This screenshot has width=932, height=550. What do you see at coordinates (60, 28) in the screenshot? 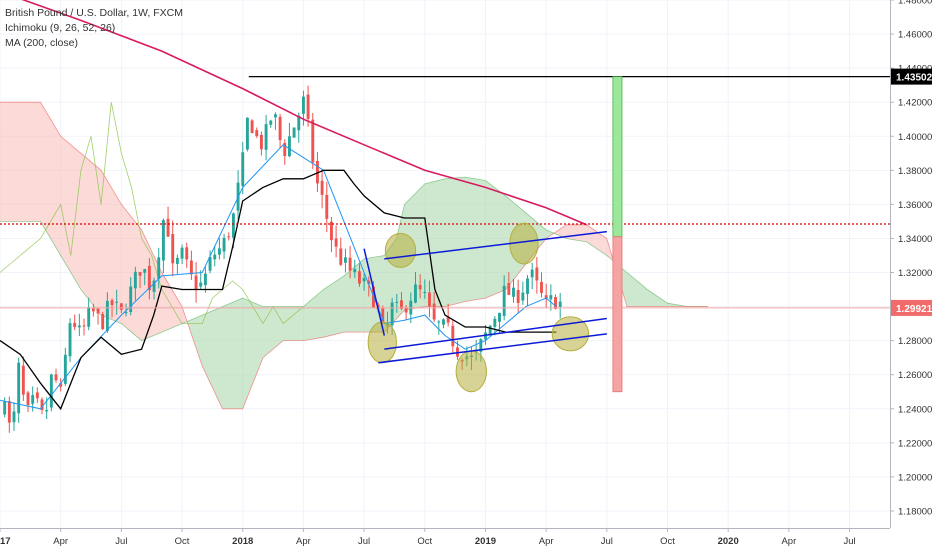
I see `legend-ichimoku: Ichimoku (9, 26, 52, 26)` at bounding box center [60, 28].